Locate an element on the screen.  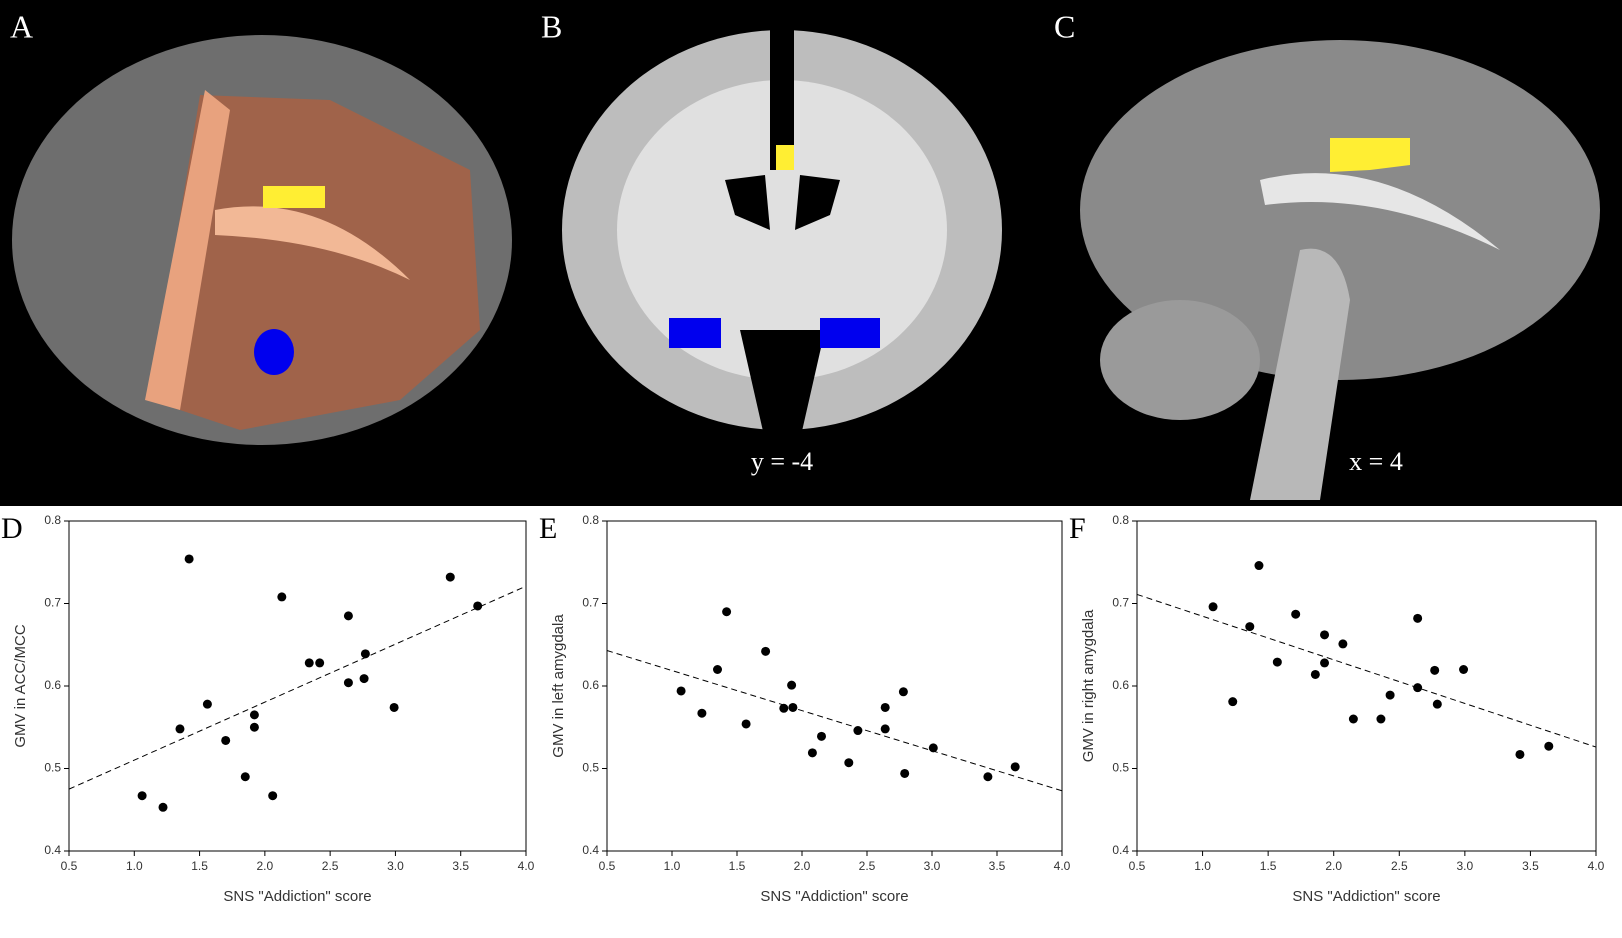
panel-label: F is located at coordinates (1077, 528).